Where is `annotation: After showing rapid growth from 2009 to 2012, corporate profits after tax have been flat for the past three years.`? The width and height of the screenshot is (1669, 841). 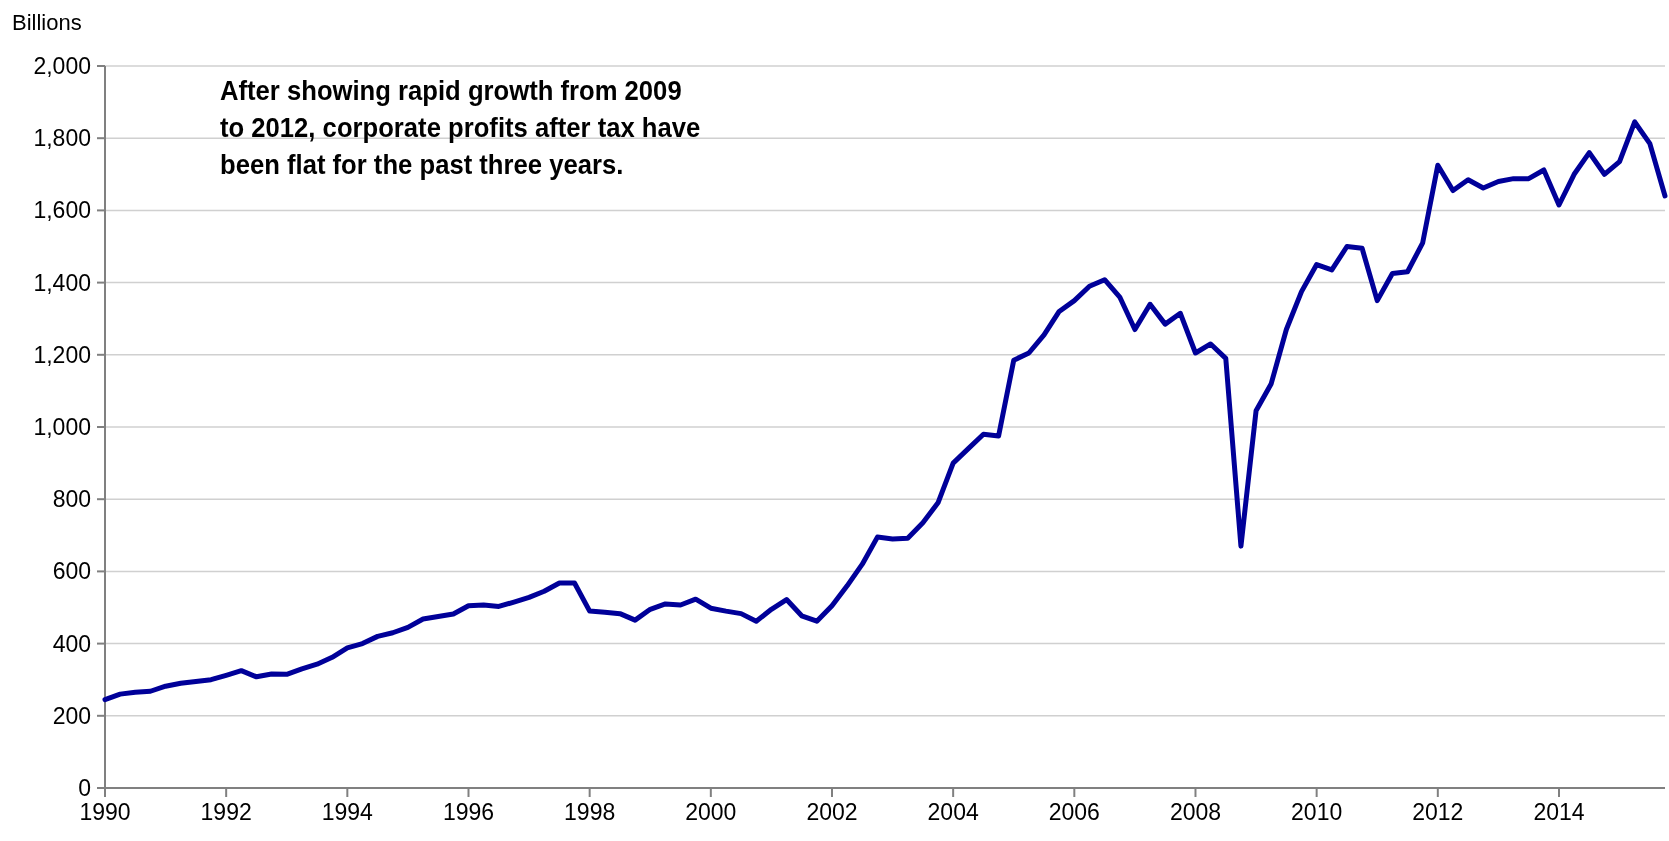
annotation: After showing rapid growth from 2009 to 2012, corporate profits after tax have been flat for the past three years. is located at coordinates (460, 128).